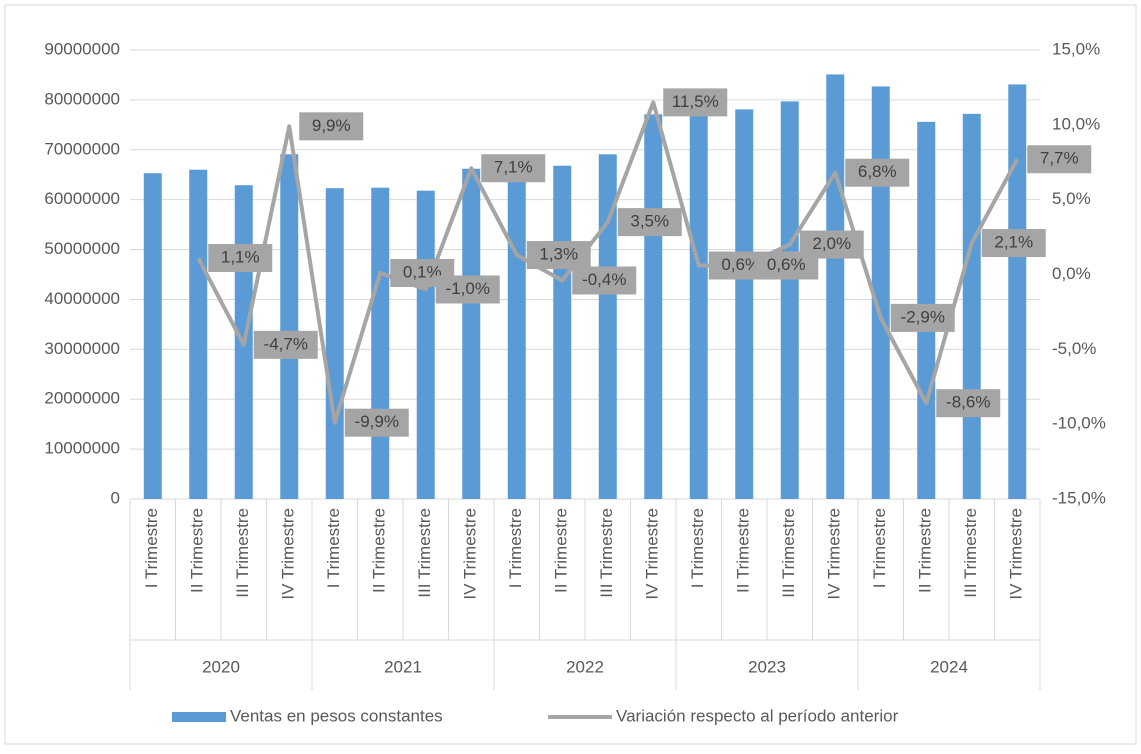 The image size is (1141, 754). I want to click on data-label: 9,9%, so click(331, 125).